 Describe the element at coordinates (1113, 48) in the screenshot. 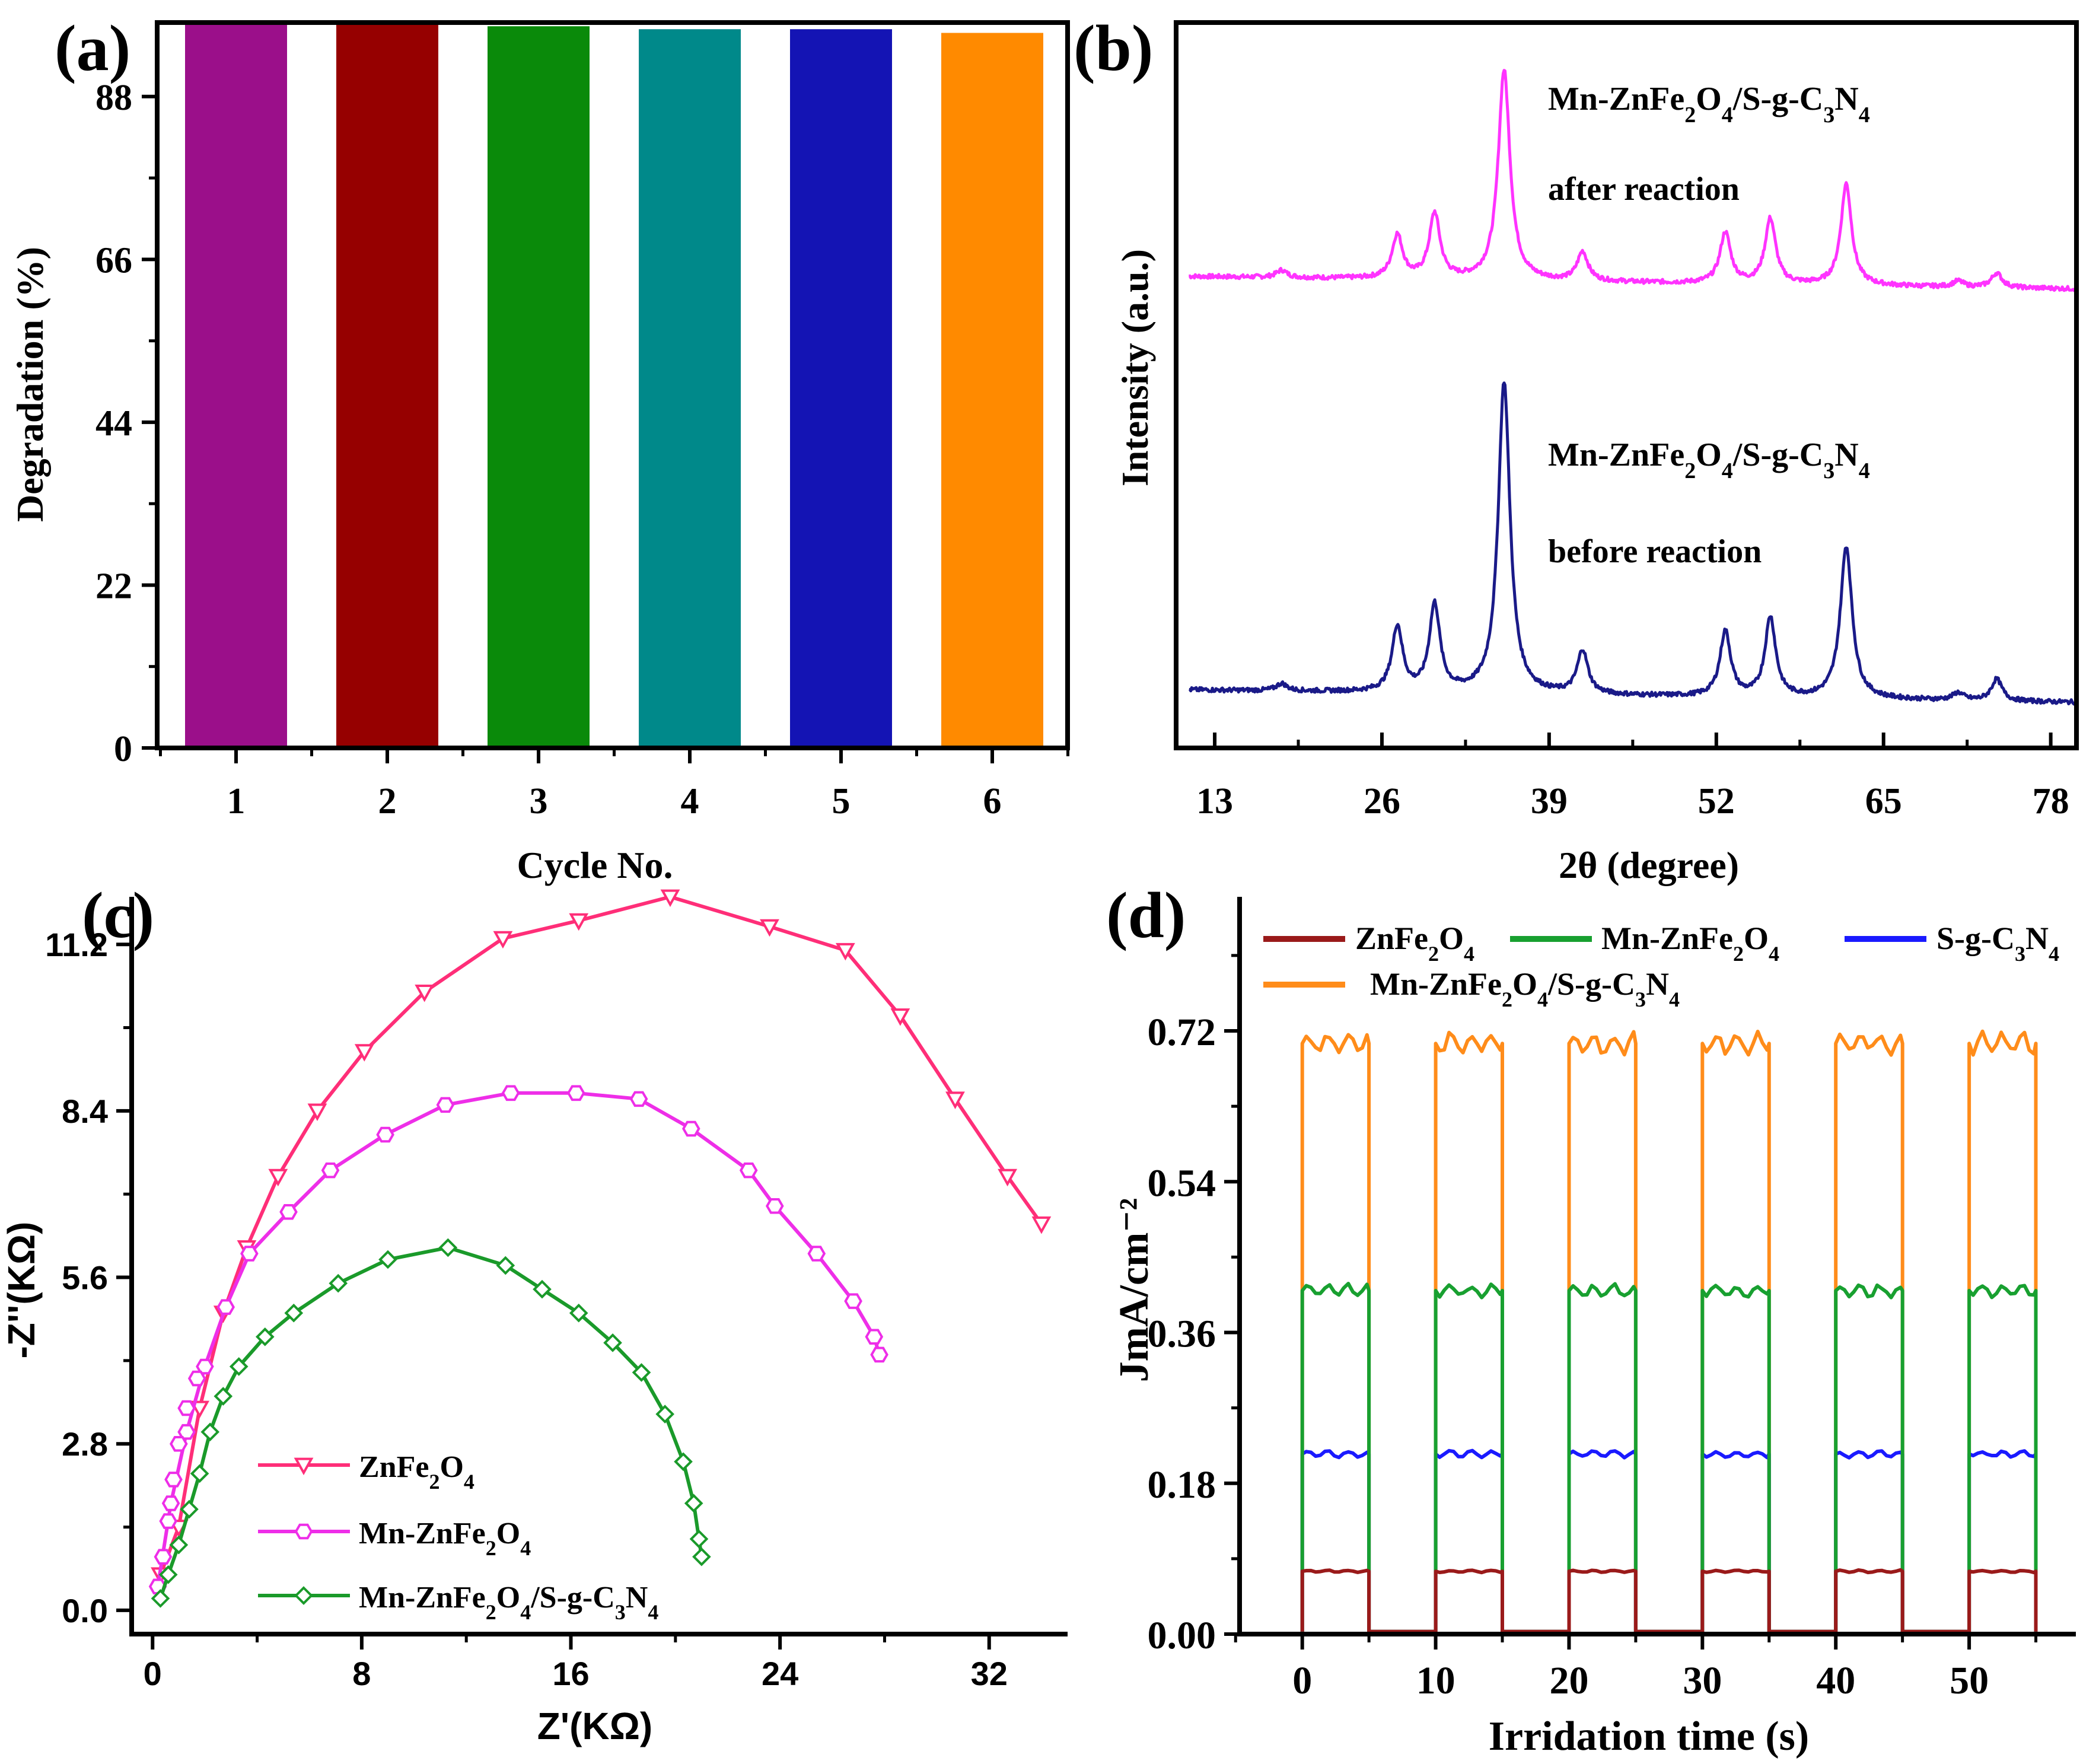

I see `panel-b-label: (b)` at that location.